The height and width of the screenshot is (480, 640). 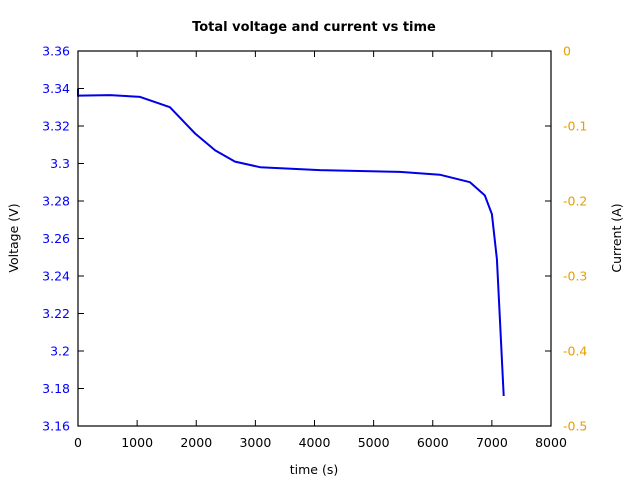 What do you see at coordinates (616, 237) in the screenshot?
I see `y-axis-right-label: Current (A)` at bounding box center [616, 237].